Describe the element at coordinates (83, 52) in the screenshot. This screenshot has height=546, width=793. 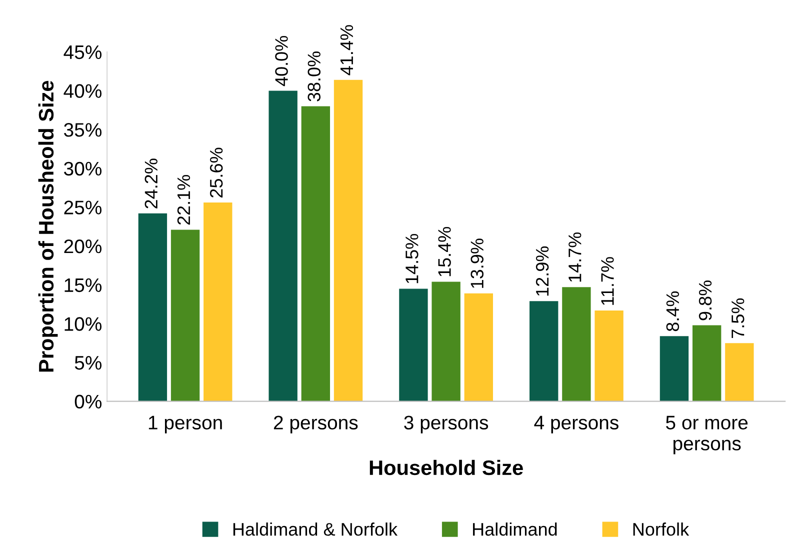
I see `y-tick-label: 45%` at that location.